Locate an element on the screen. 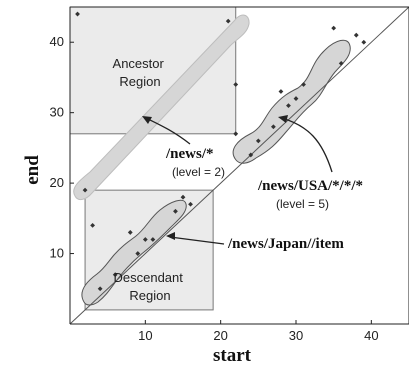 The height and width of the screenshot is (365, 409). x-tick-label: 10 is located at coordinates (145, 335).